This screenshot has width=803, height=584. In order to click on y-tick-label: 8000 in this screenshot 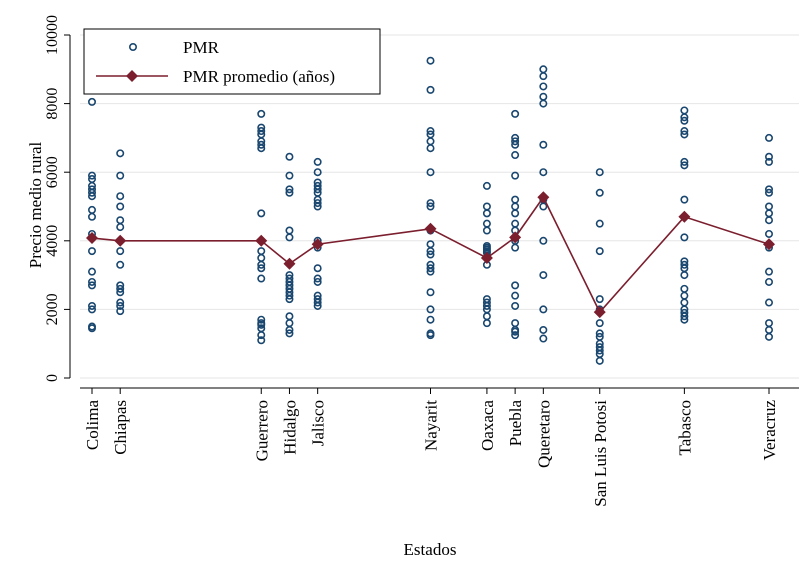, I will do `click(52, 104)`.